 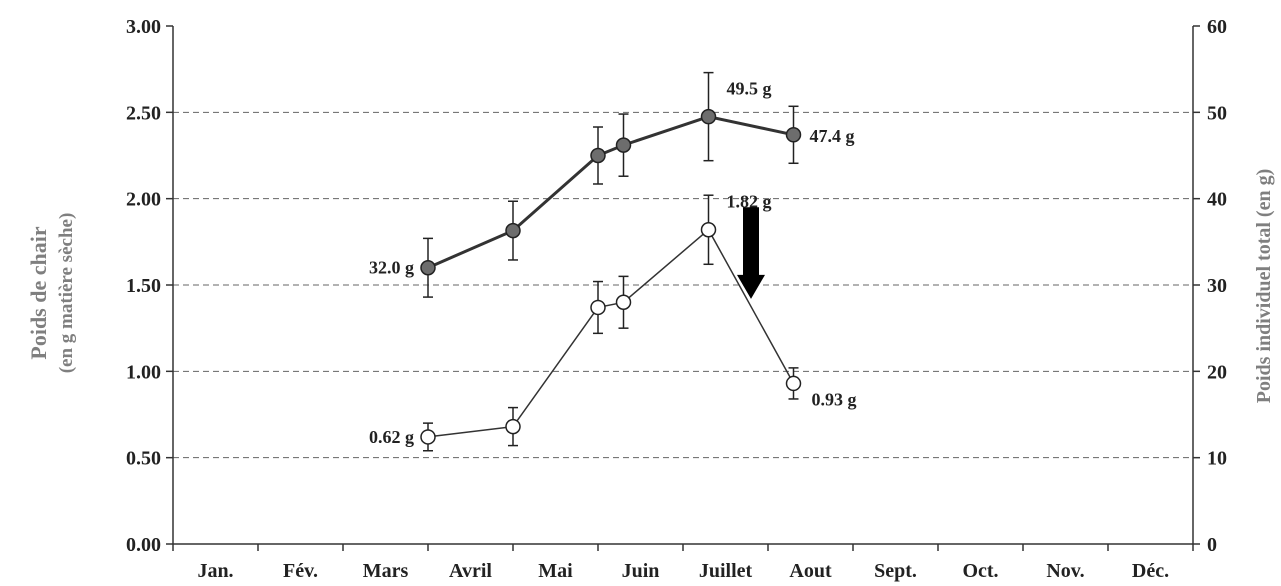 I want to click on x-tick-label: Fév., so click(x=300, y=571).